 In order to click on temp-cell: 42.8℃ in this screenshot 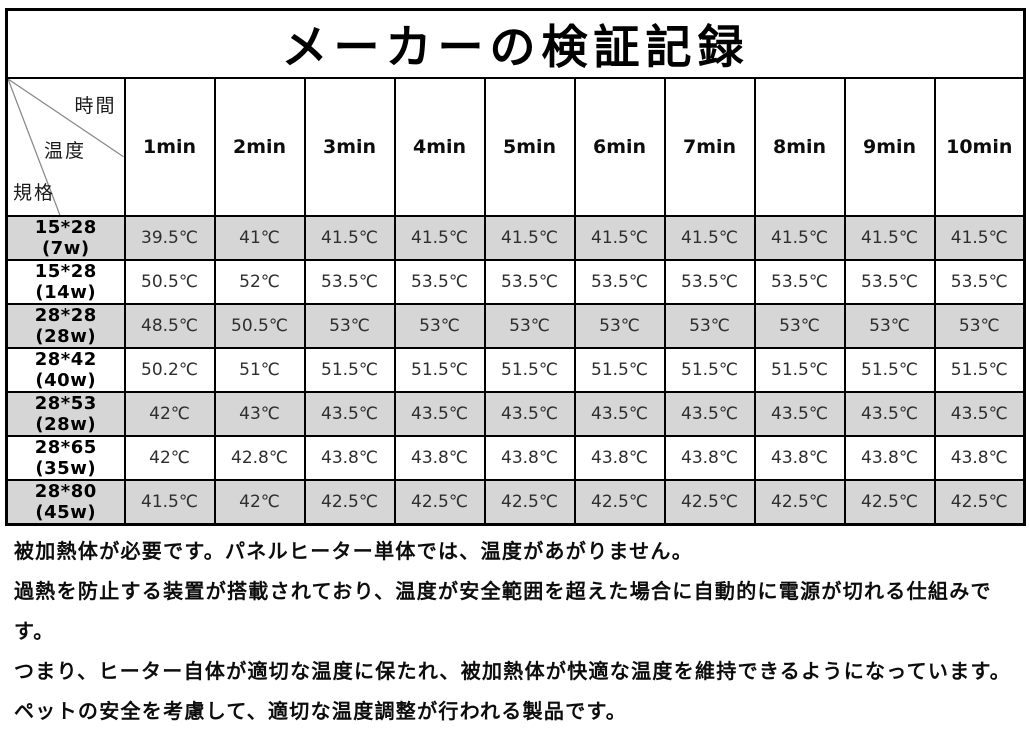, I will do `click(259, 458)`.